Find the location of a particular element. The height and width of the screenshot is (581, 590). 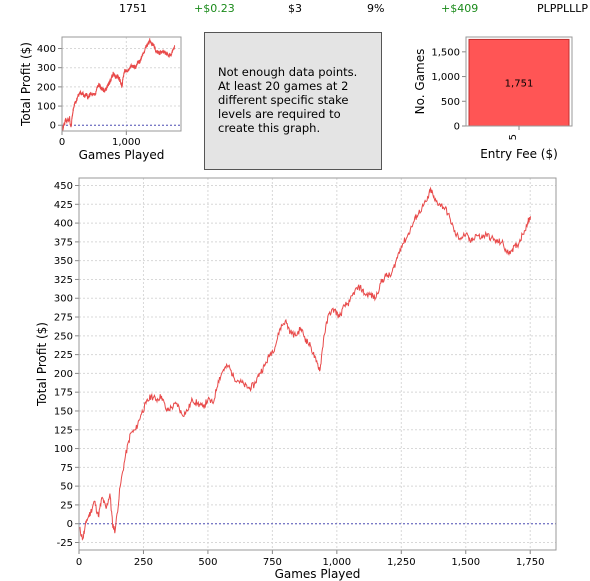

plot-border is located at coordinates (121, 84).